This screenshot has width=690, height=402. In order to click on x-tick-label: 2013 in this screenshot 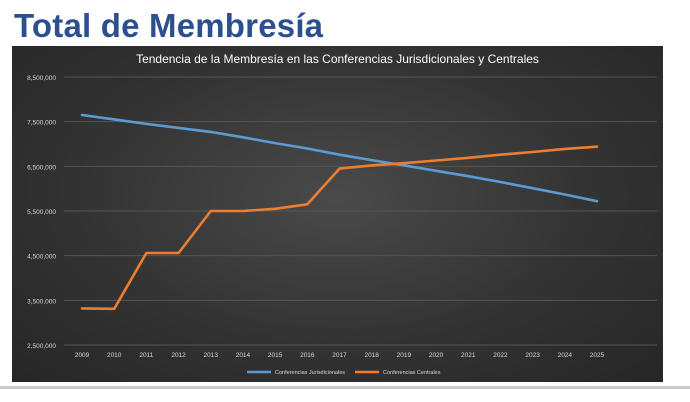, I will do `click(211, 355)`.